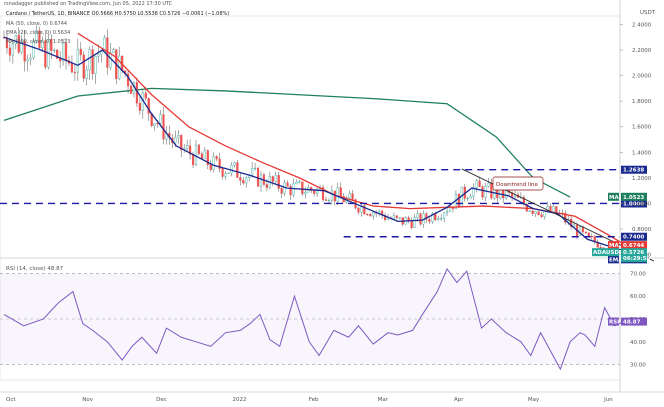  I want to click on symbol-tag, so click(605, 252).